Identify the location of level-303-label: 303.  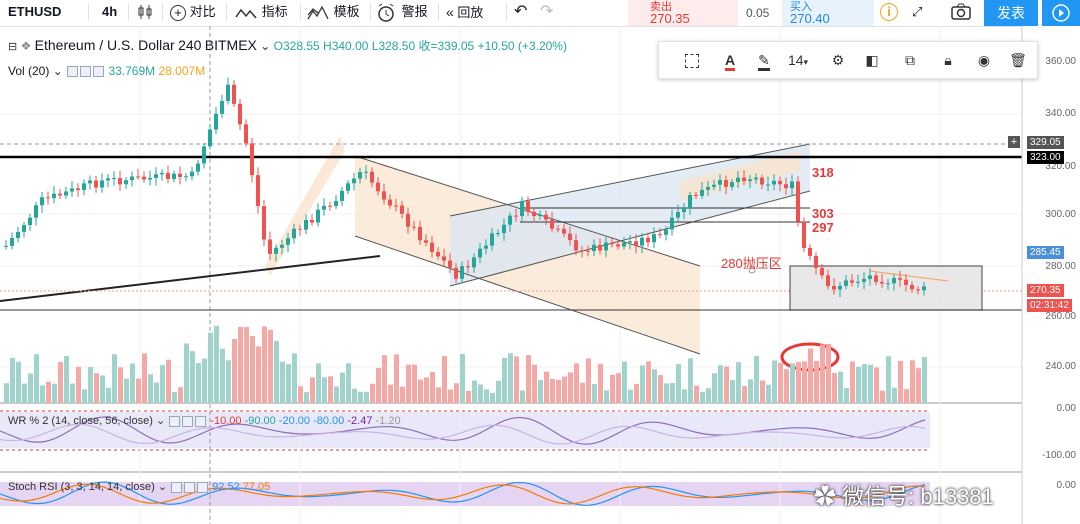
(823, 213).